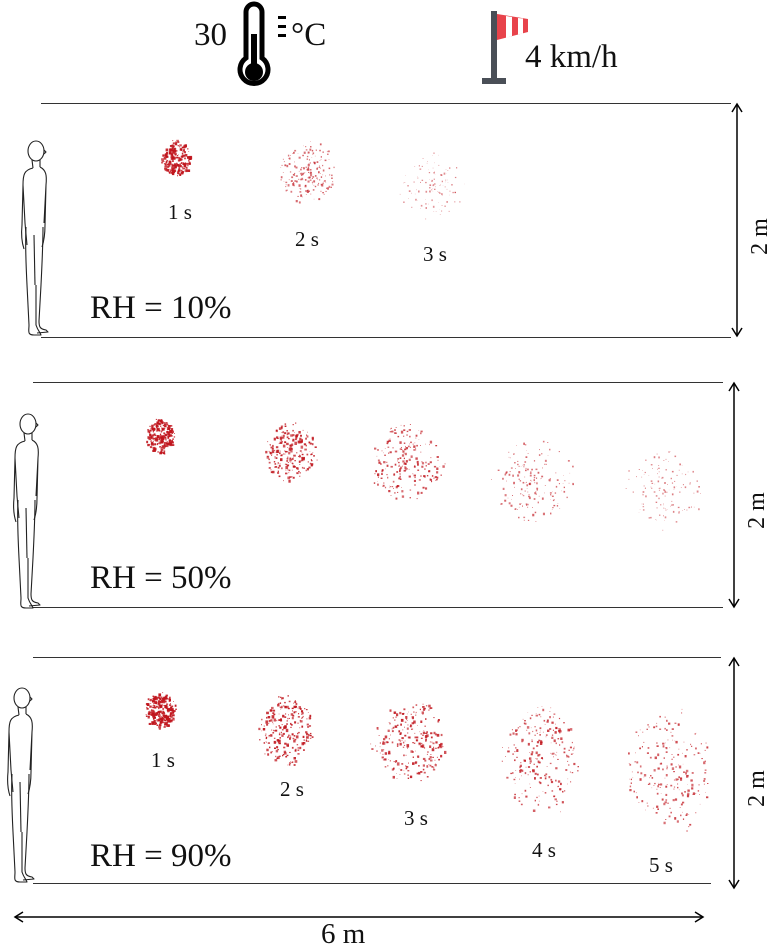 This screenshot has height=951, width=768. What do you see at coordinates (386, 103) in the screenshot?
I see `panel-top-line` at bounding box center [386, 103].